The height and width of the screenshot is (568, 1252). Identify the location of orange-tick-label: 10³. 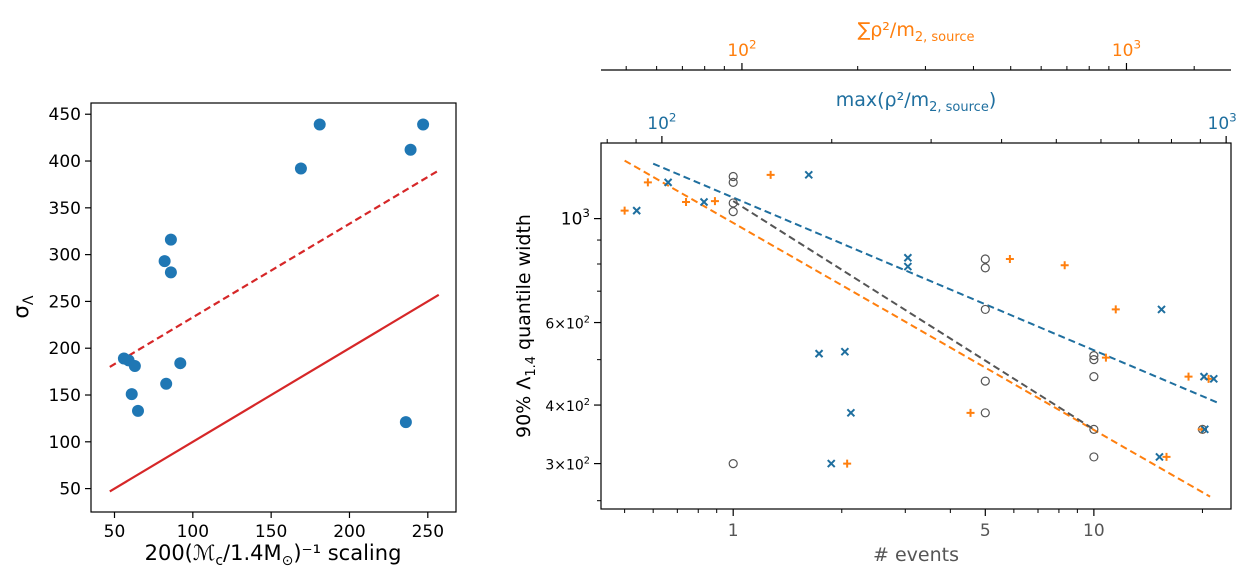
(1126, 49).